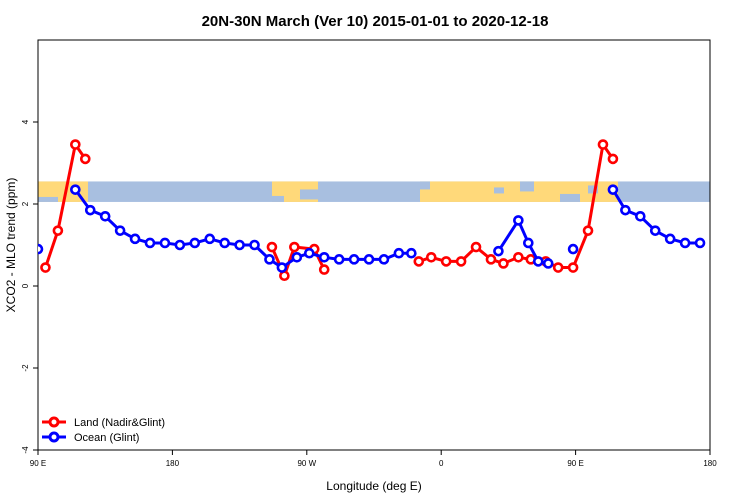 This screenshot has width=750, height=500. What do you see at coordinates (54, 422) in the screenshot?
I see `legend-land-marker` at bounding box center [54, 422].